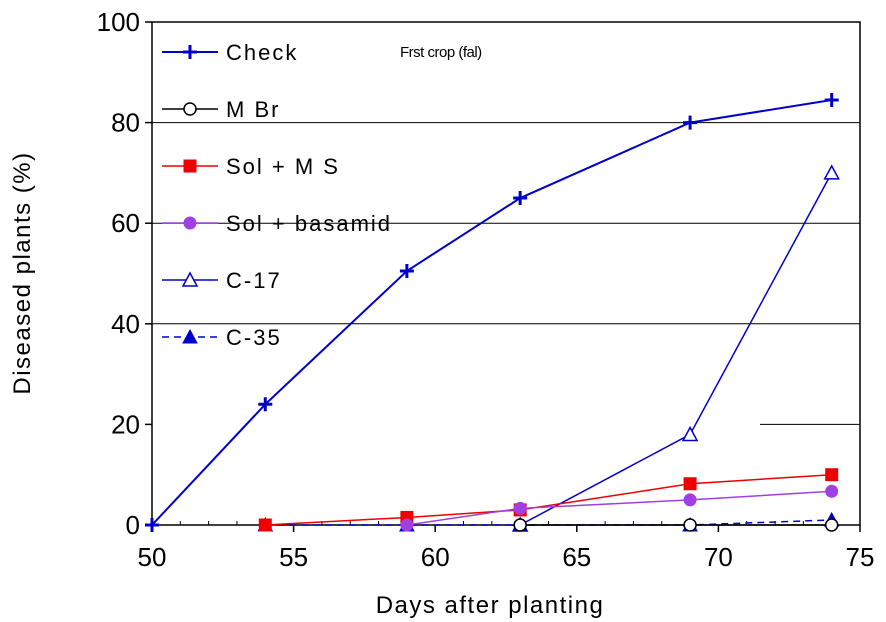  I want to click on y-tick-label: 80, so click(125, 123).